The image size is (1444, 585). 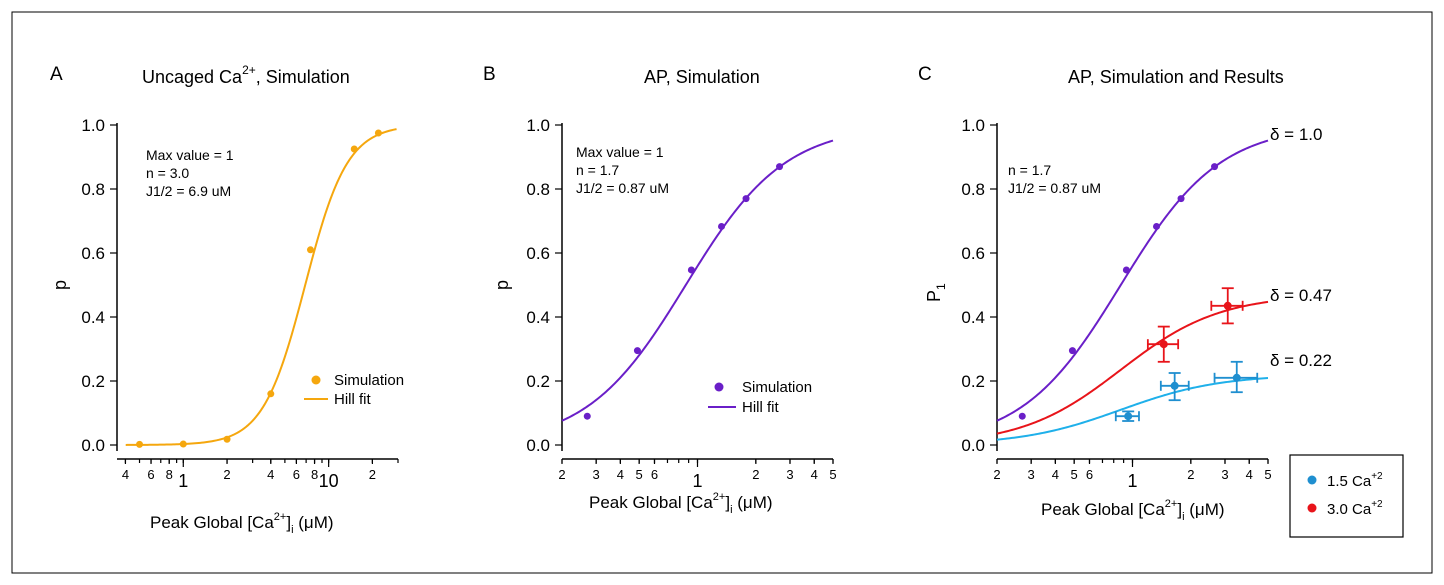 I want to click on panel-c-curve-label-2: δ = 0.47, so click(x=1301, y=295).